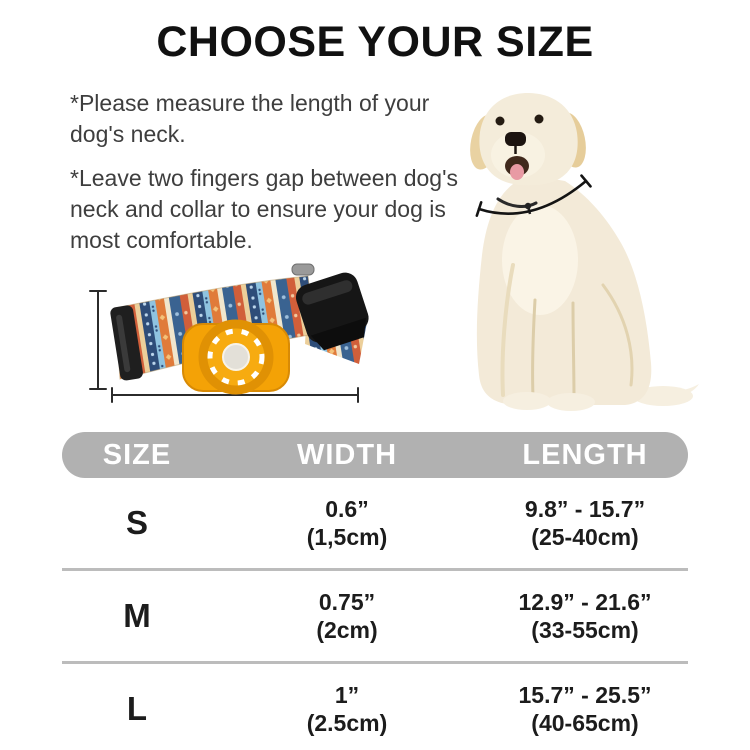 The width and height of the screenshot is (750, 750). What do you see at coordinates (332, 311) in the screenshot?
I see `collar-buckle` at bounding box center [332, 311].